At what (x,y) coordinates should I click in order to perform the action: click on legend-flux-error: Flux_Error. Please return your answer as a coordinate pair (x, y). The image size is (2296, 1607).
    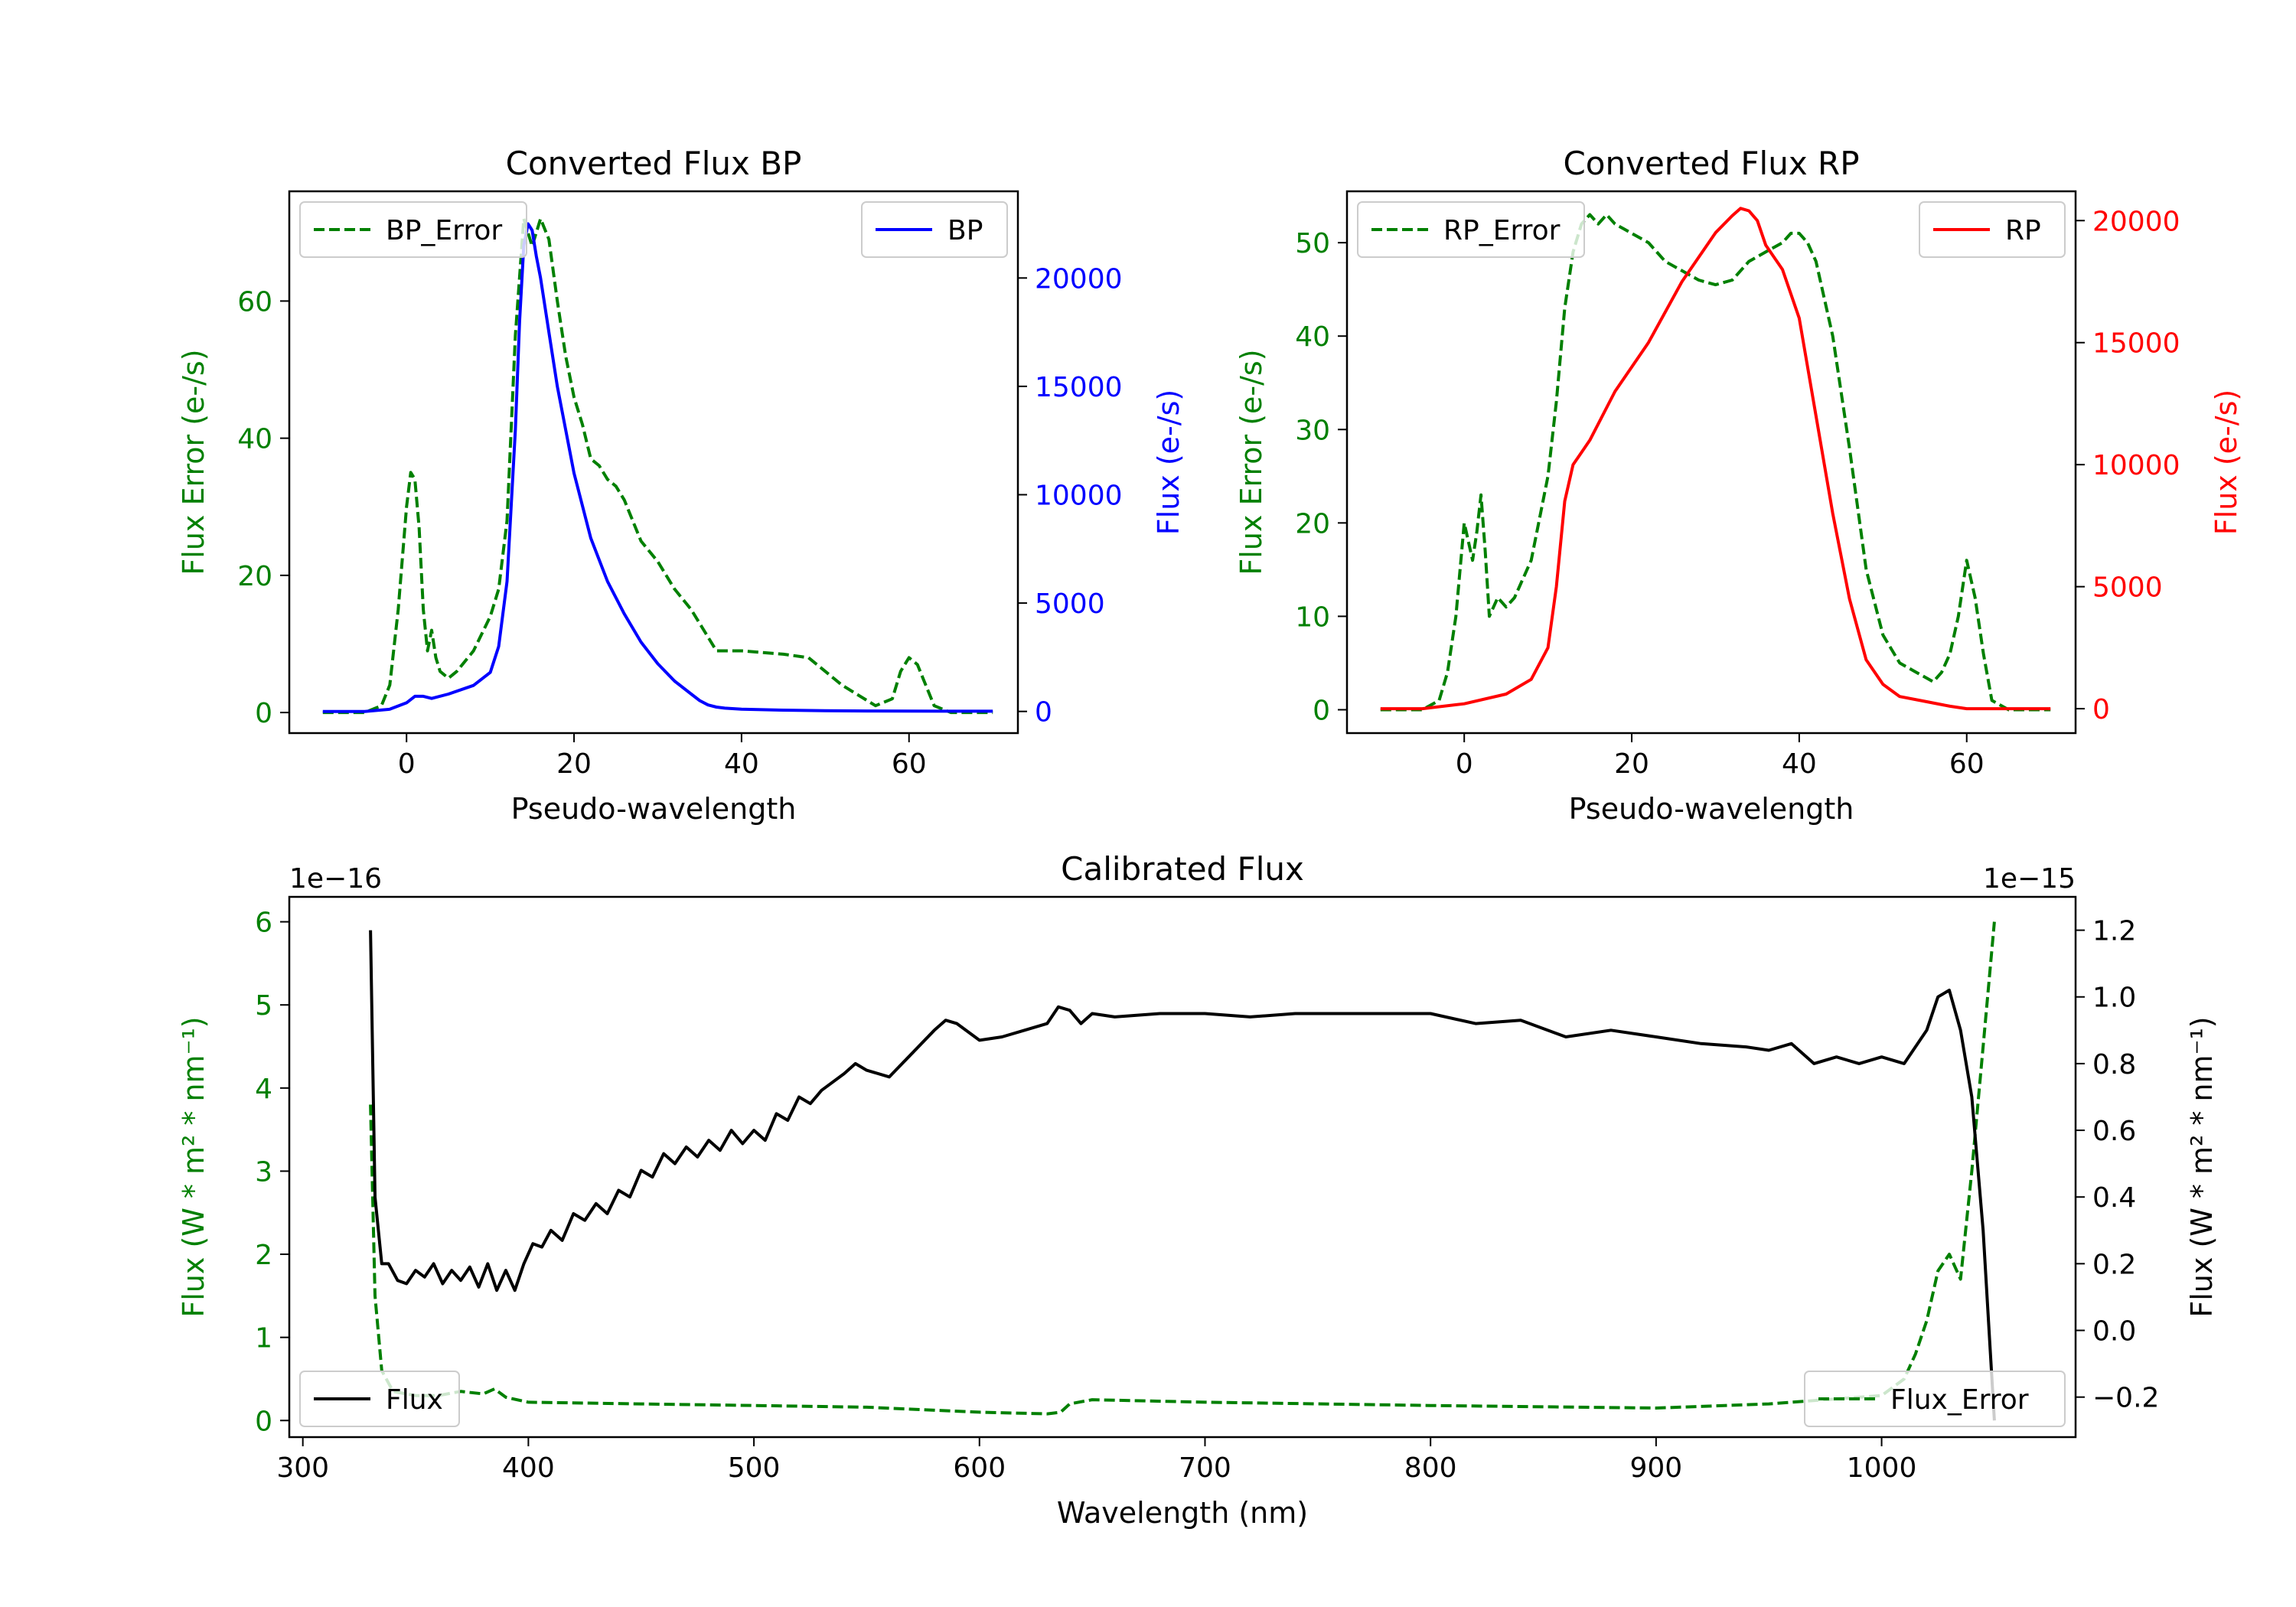
    Looking at the image, I should click on (1935, 1399).